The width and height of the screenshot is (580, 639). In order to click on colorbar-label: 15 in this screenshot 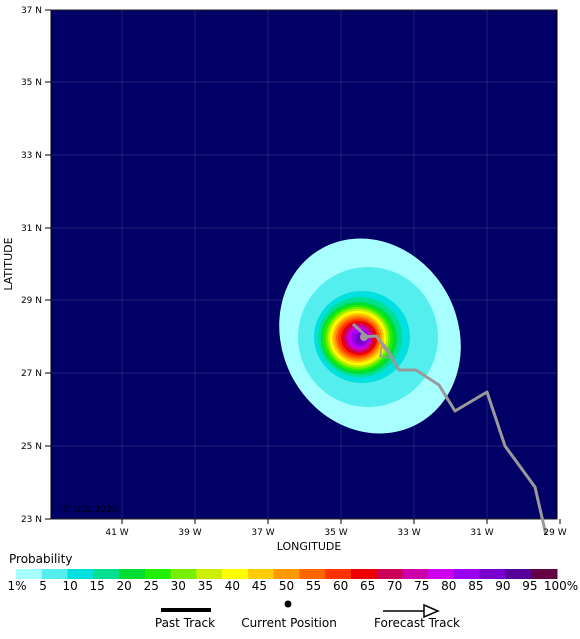, I will do `click(97, 586)`.